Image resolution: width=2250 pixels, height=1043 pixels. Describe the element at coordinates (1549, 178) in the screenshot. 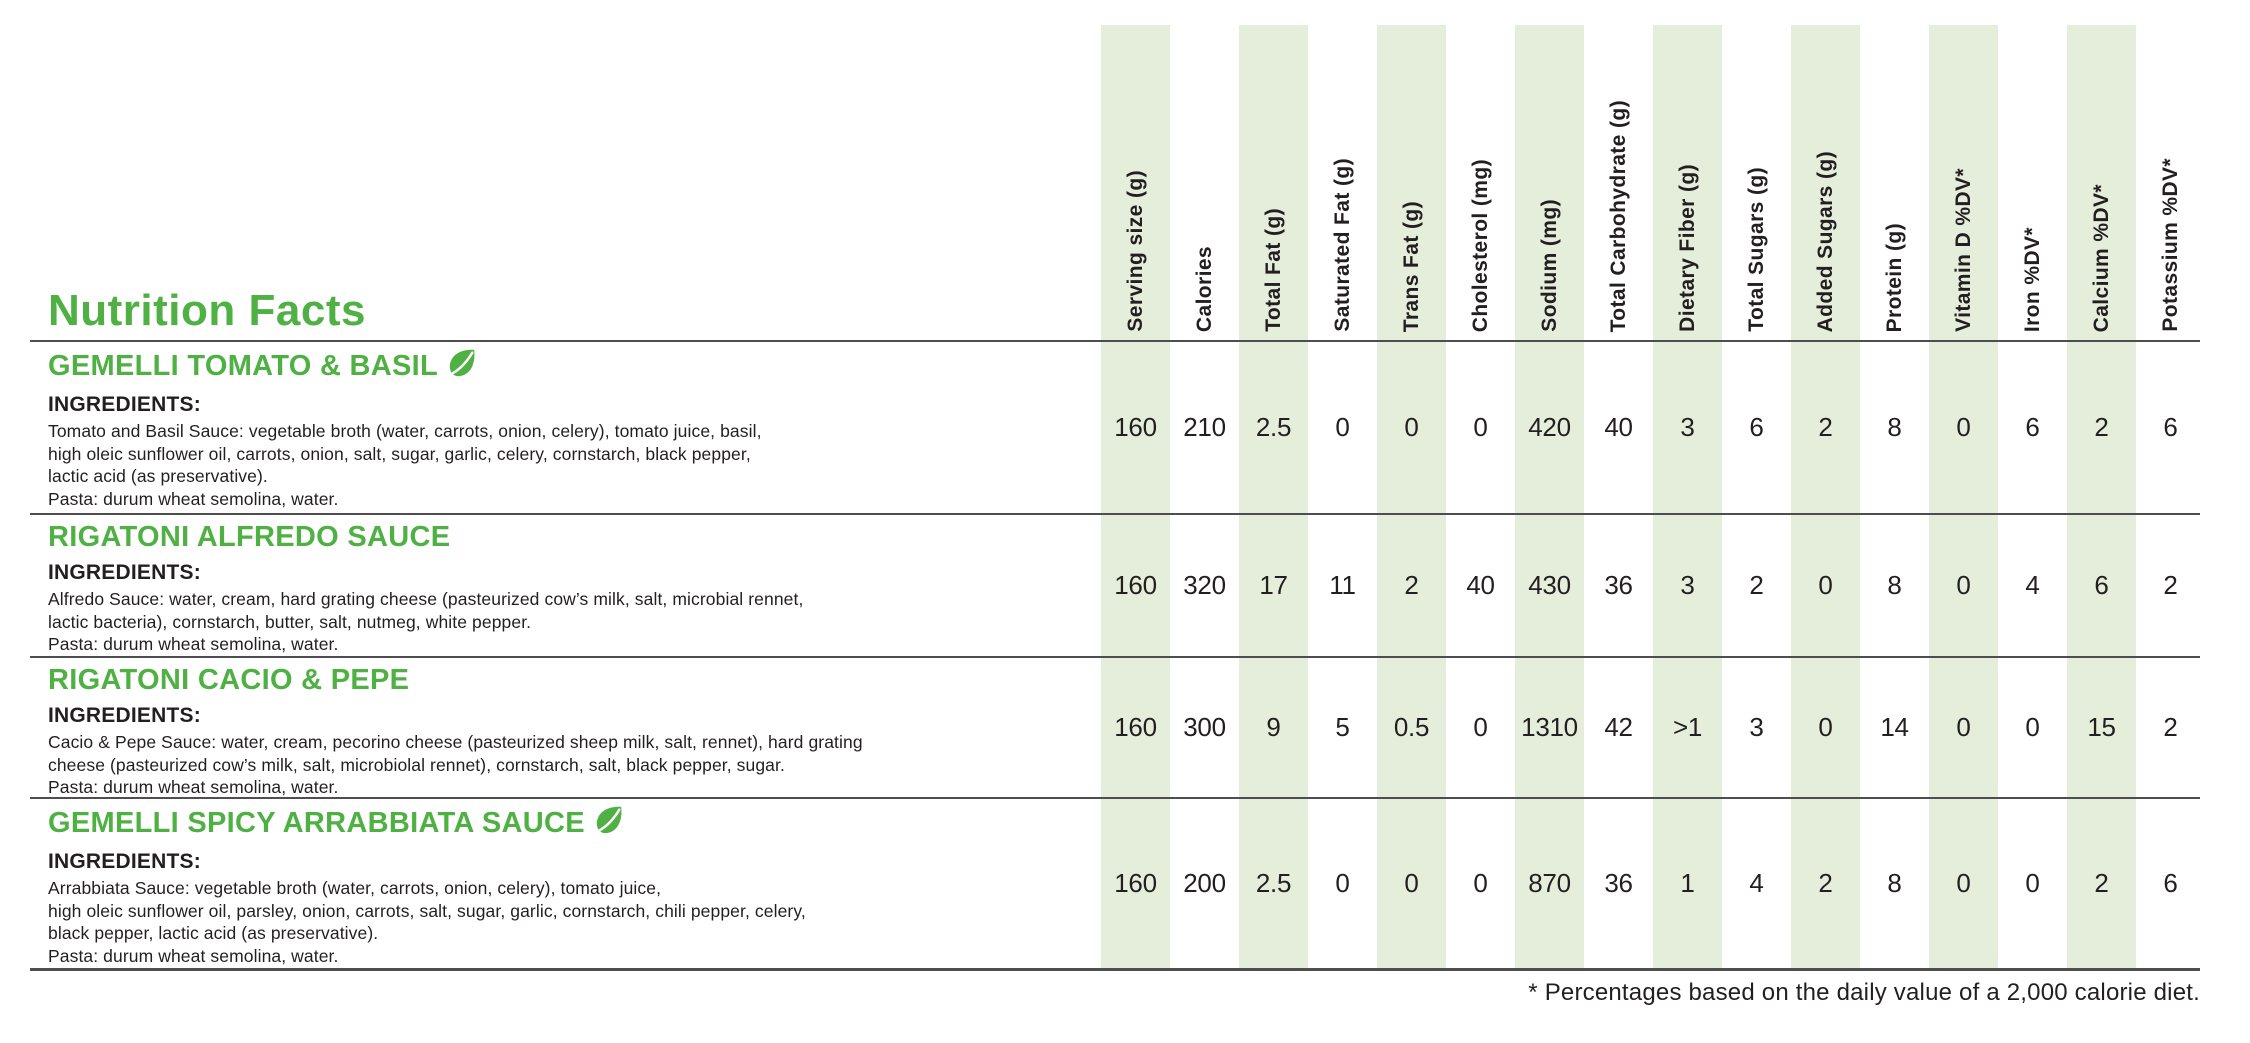

I see `column-header: Sodium (mg)` at that location.